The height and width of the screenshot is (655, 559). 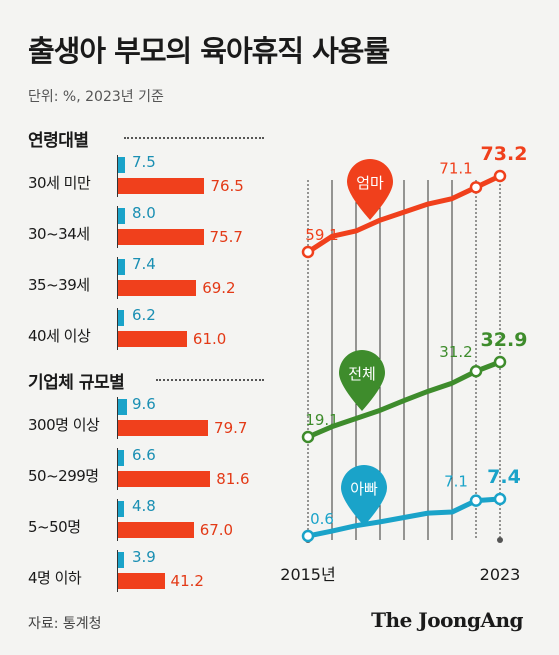 What do you see at coordinates (321, 235) in the screenshot?
I see `data-label-start: 59.1` at bounding box center [321, 235].